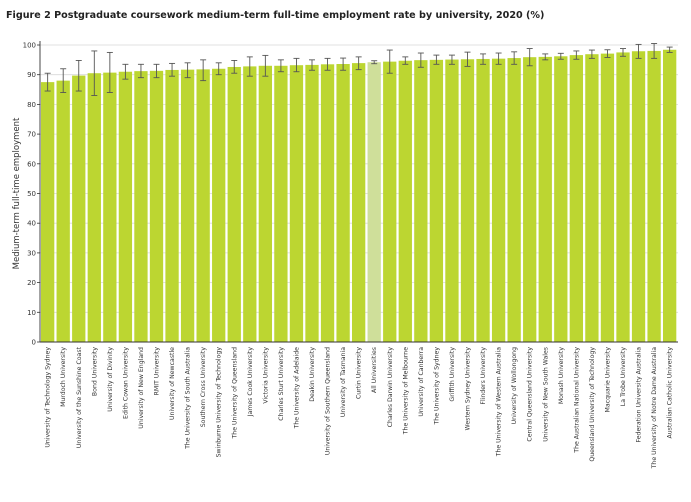  I want to click on y-tick-label: 30, so click(31, 253).